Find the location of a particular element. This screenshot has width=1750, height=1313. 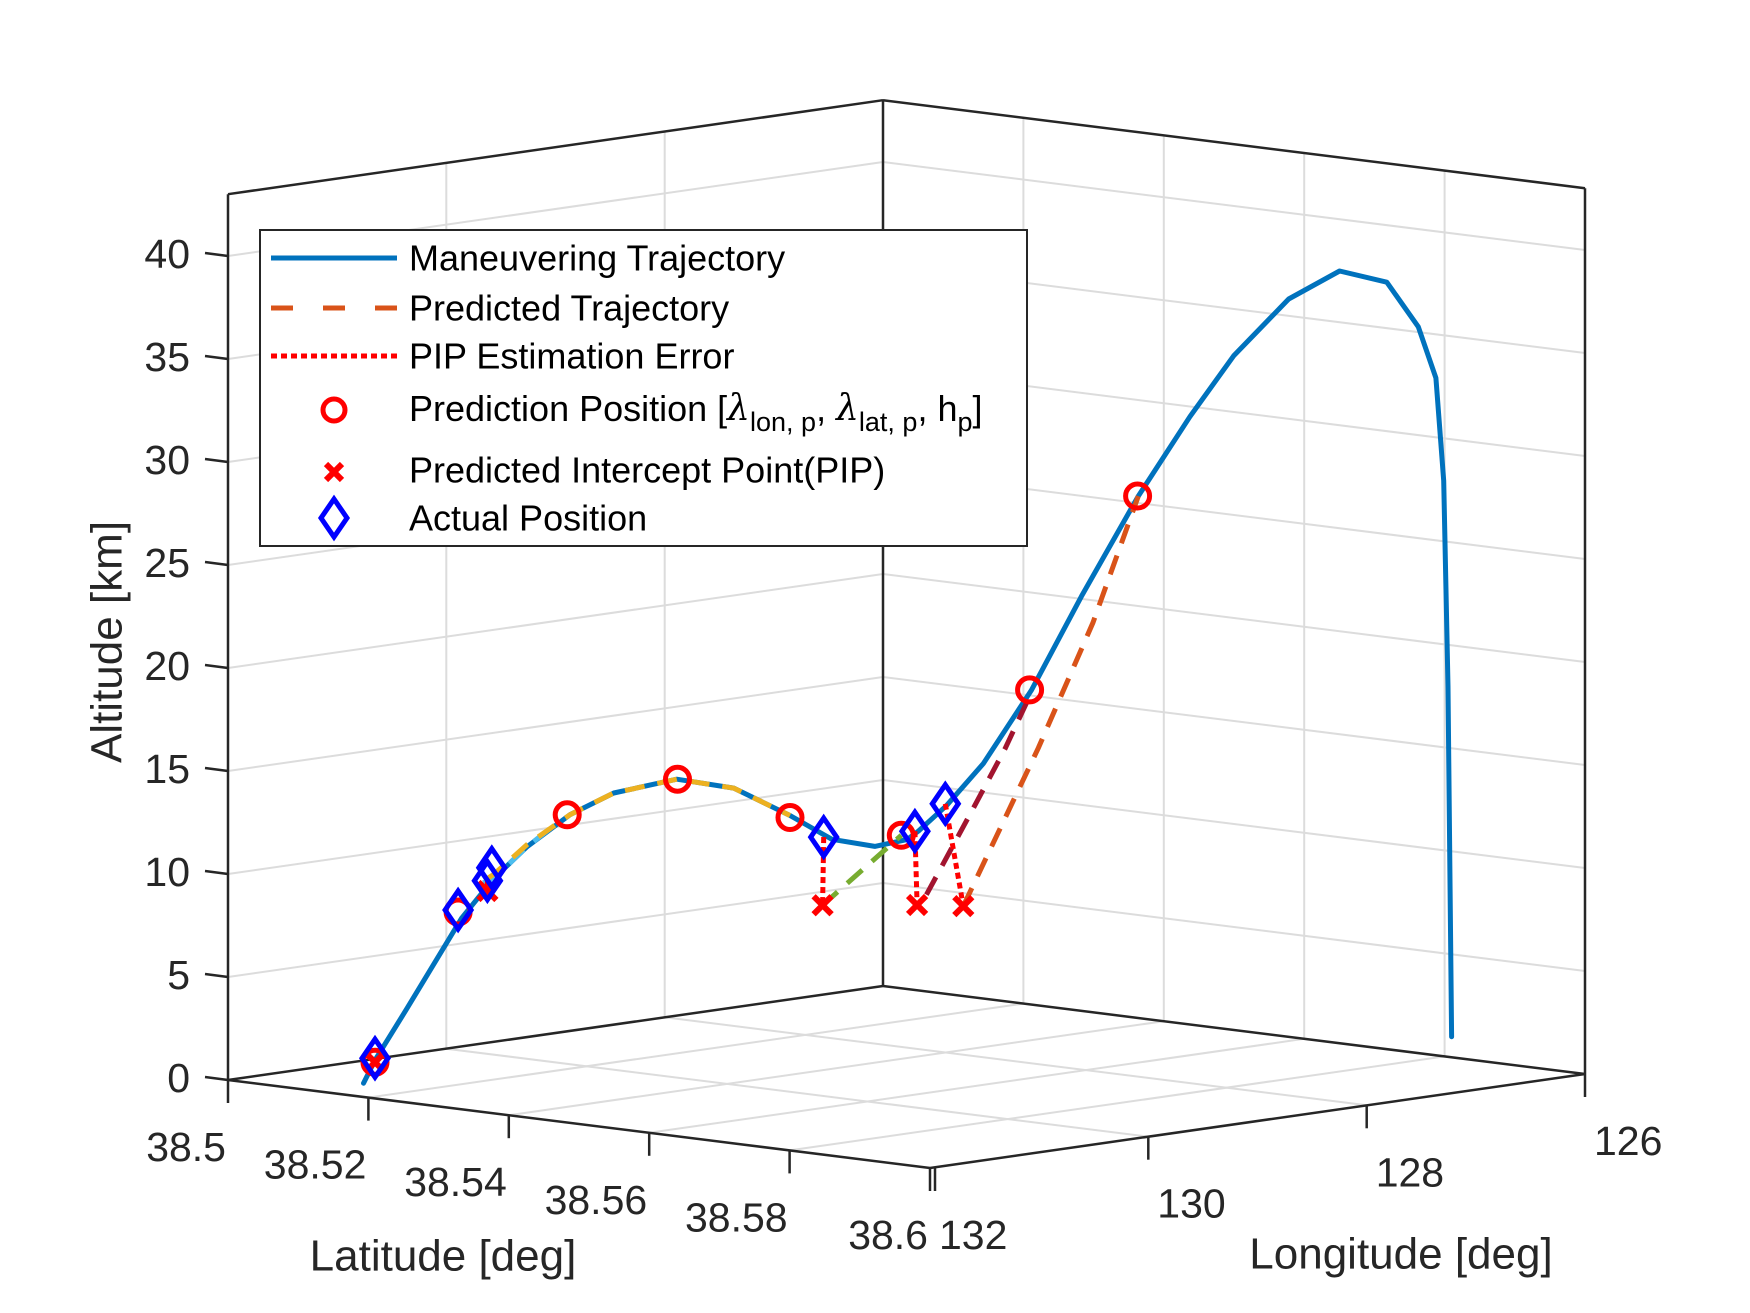

legend-item-predicted-trajectory: Predicted Trajectory is located at coordinates (500, 308).